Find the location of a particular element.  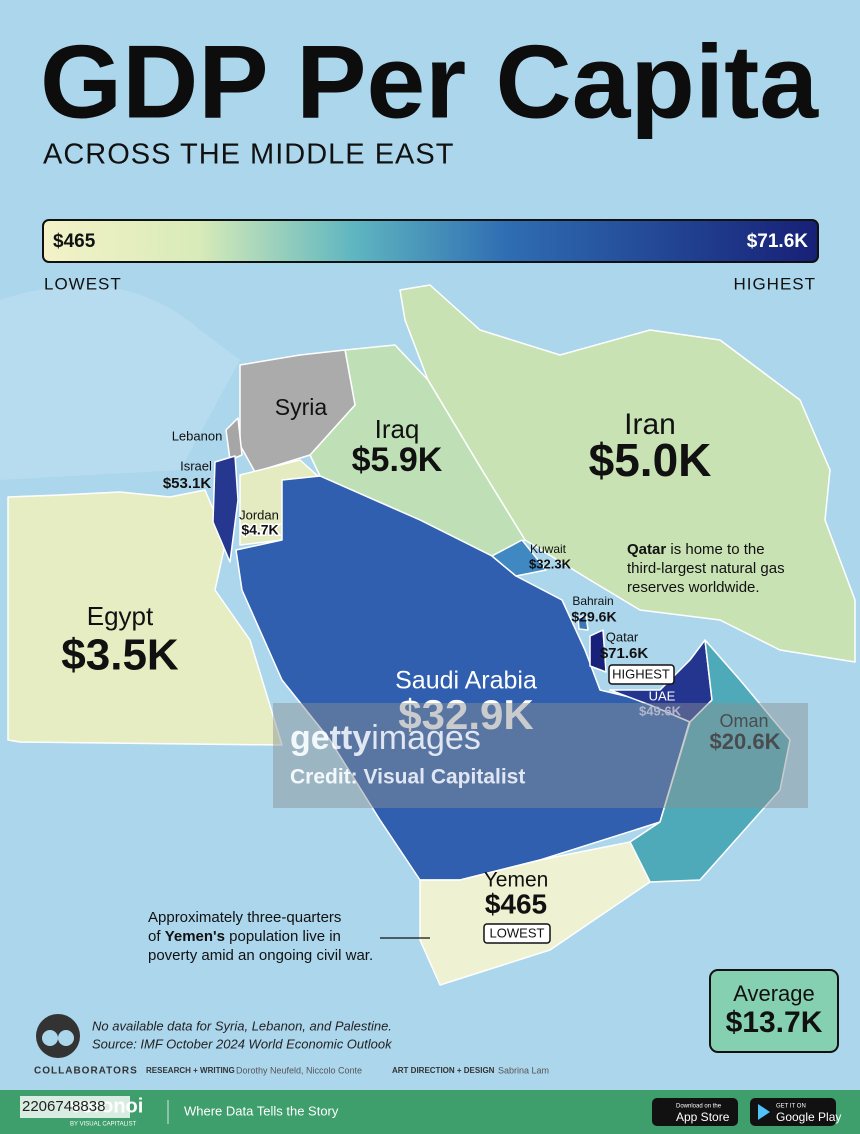

note-text: Yemen's is located at coordinates (195, 936).